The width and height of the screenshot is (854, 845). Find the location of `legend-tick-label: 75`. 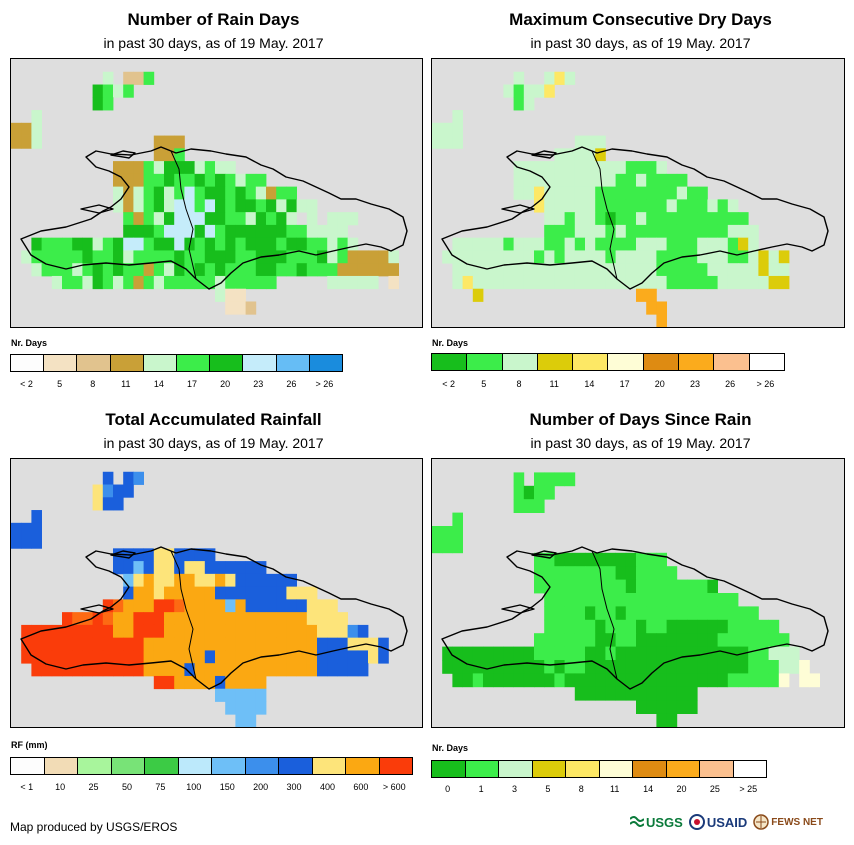

legend-tick-label: 75 is located at coordinates (160, 787).